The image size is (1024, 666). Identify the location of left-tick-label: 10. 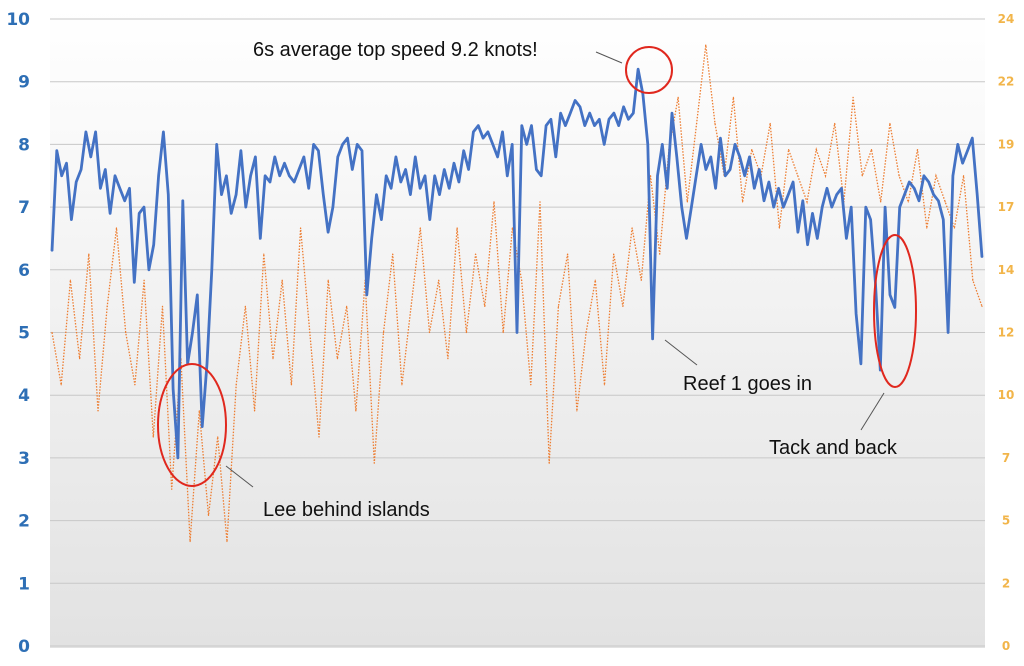
(18, 20).